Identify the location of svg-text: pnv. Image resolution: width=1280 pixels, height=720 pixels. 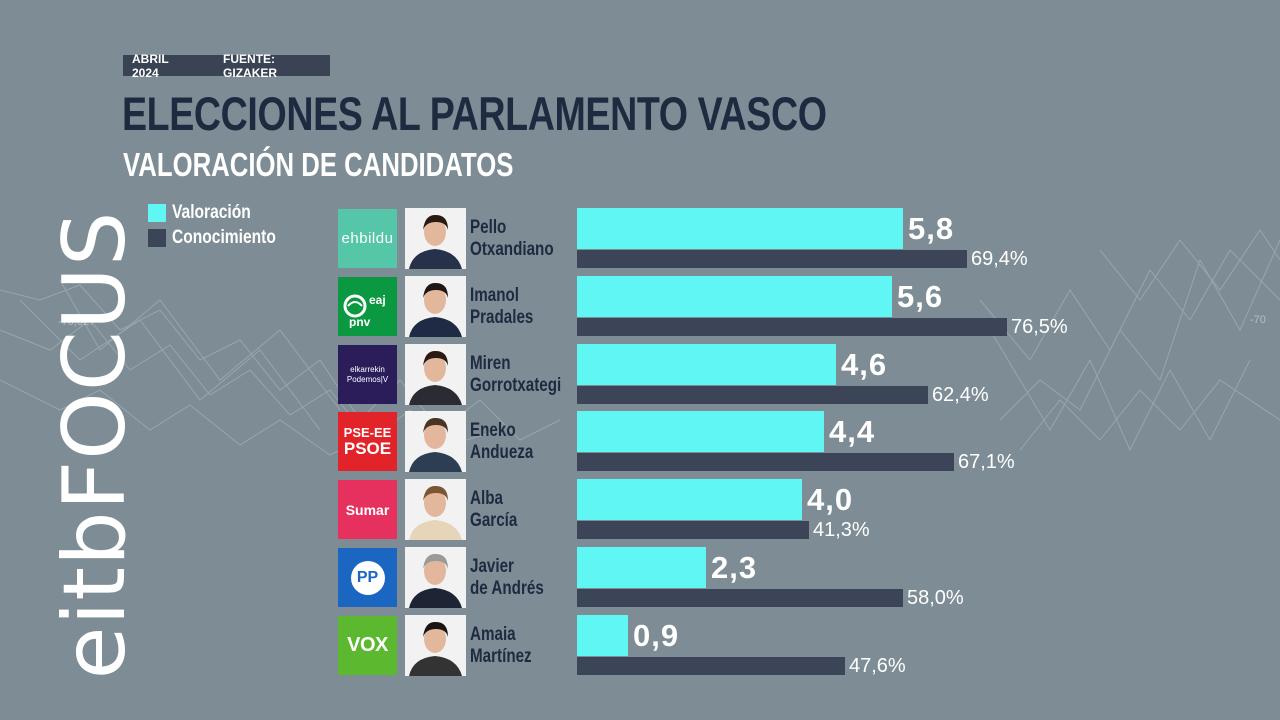
(360, 321).